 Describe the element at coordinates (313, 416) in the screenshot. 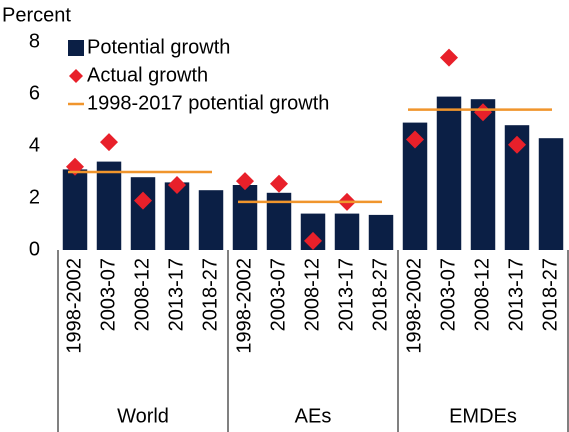

I see `group-label: AEs` at that location.